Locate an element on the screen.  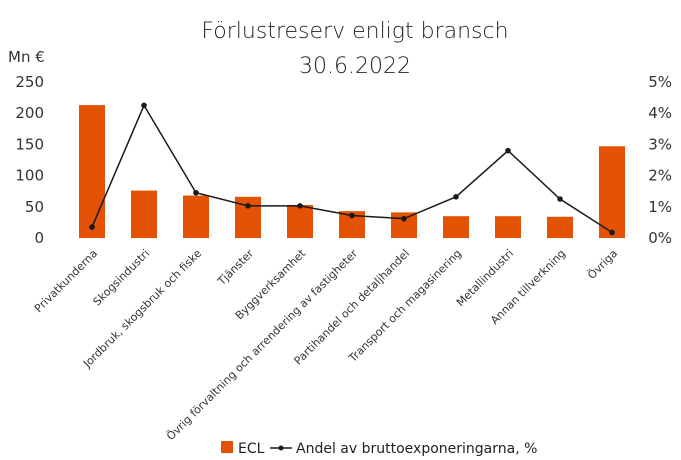
legend-ecl-label: ECL is located at coordinates (251, 448).